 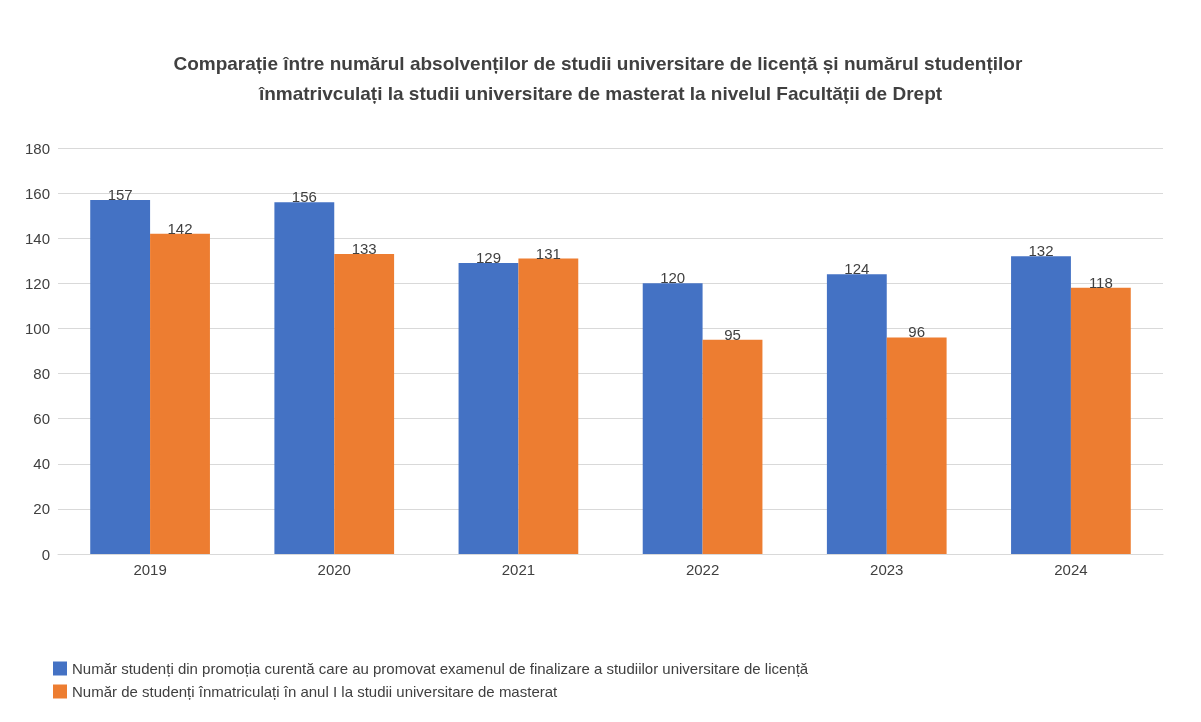 What do you see at coordinates (440, 668) in the screenshot?
I see `legend-label: Număr studenți din promoția curentă care au promovat examenul de finalizare a studiilor universitare de licență` at bounding box center [440, 668].